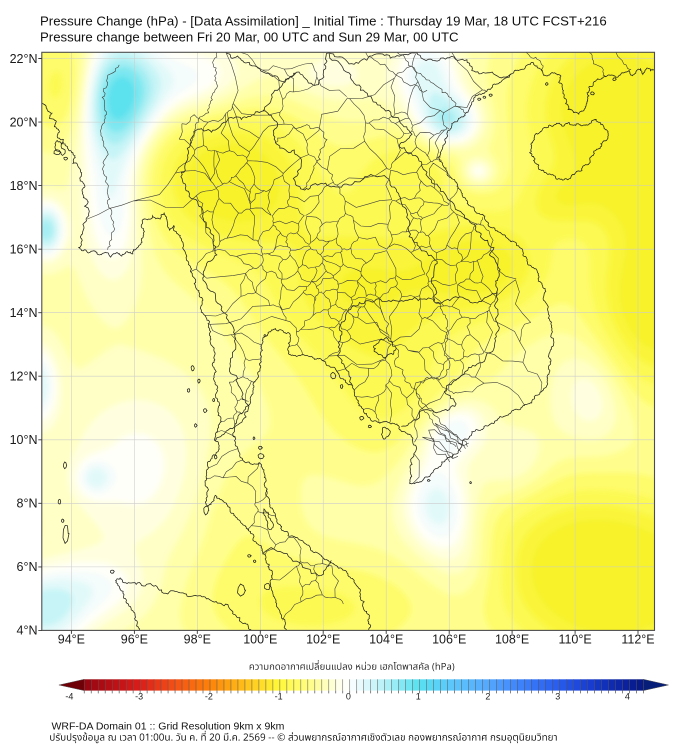 Image resolution: width=676 pixels, height=756 pixels. I want to click on svg-text: -3, so click(139, 697).